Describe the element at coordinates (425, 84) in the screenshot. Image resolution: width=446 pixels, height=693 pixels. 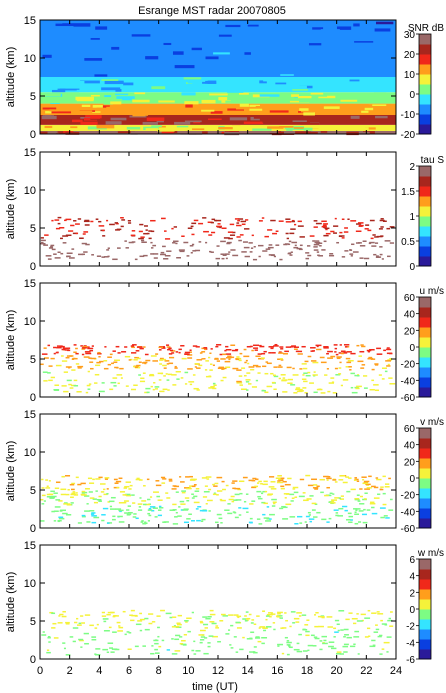
I see `colorbar-frame` at that location.